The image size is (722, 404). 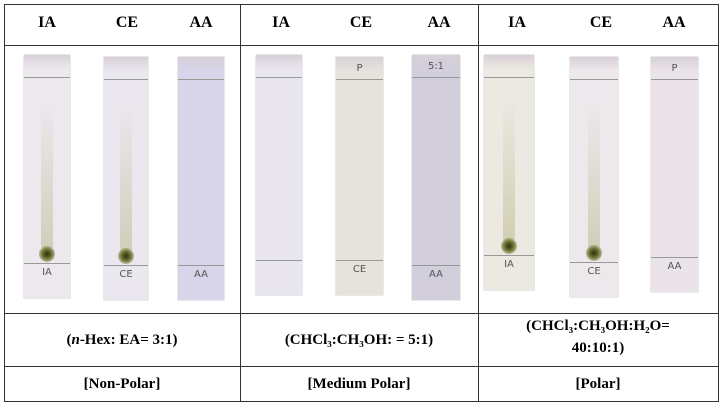 I want to click on polarity-label: [Polar], so click(x=598, y=384).